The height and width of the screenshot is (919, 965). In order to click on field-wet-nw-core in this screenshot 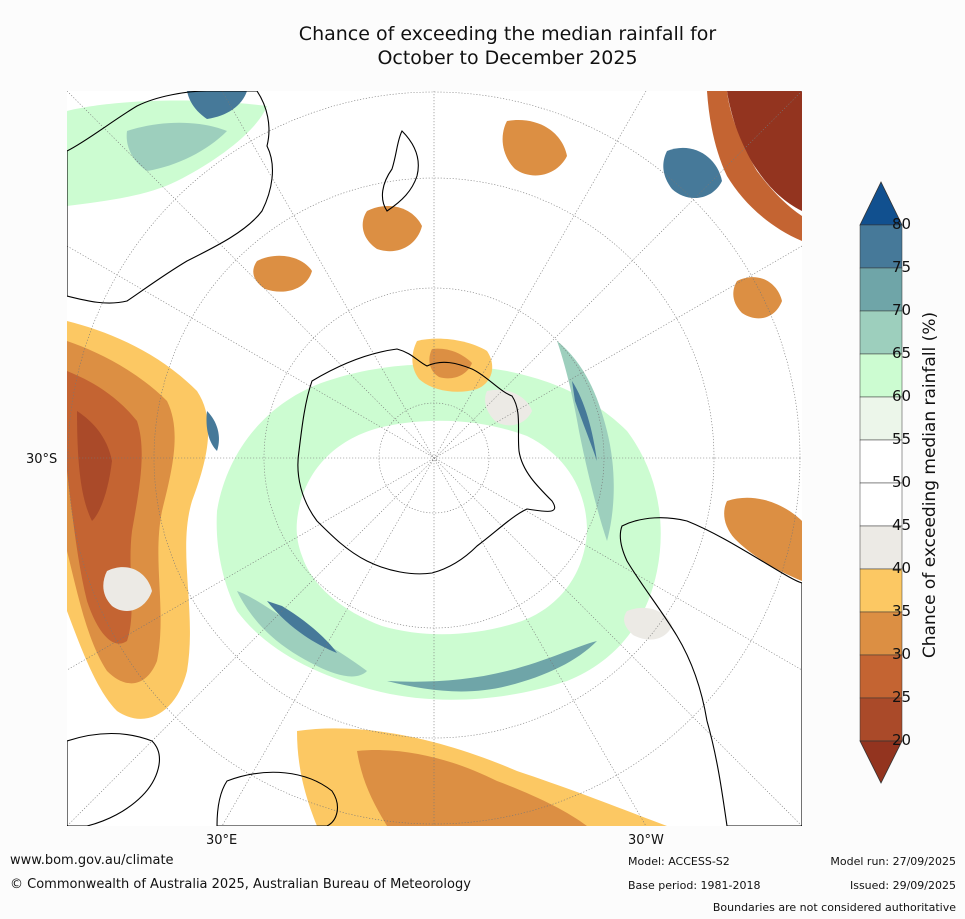, I will do `click(176, 146)`.